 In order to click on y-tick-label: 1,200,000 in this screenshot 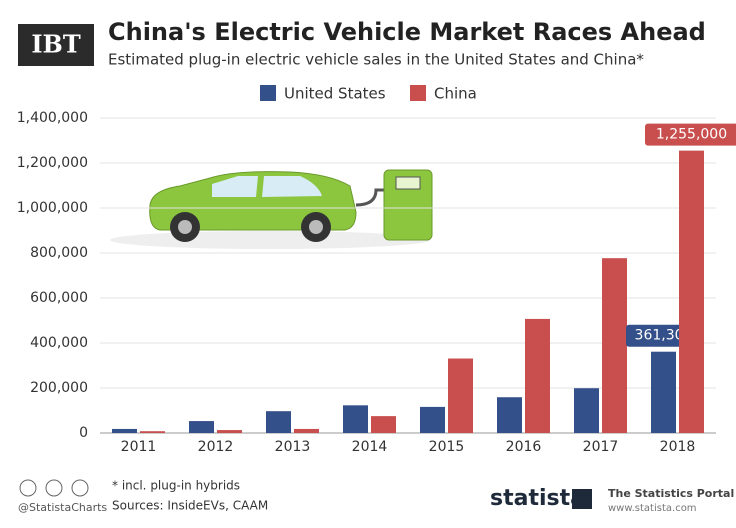, I will do `click(52, 163)`.